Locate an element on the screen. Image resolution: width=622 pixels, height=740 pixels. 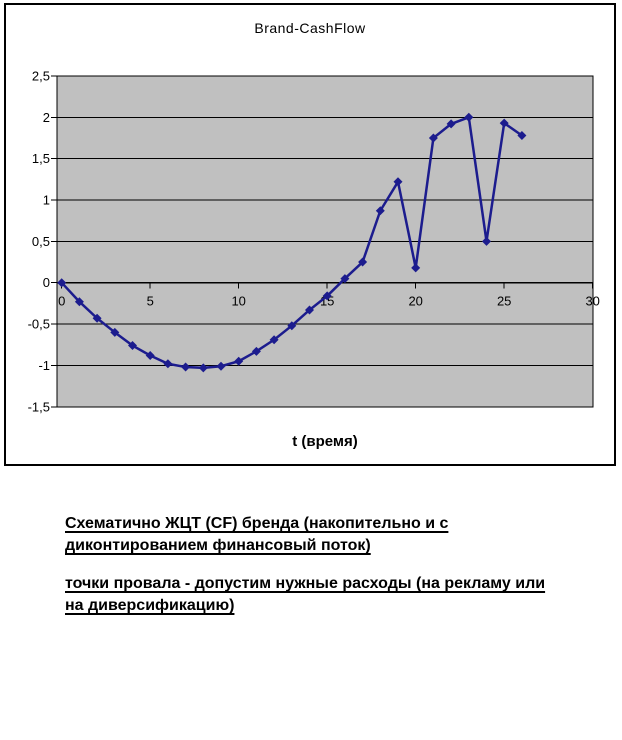
chart-title: Brand-CashFlow is located at coordinates (310, 28).